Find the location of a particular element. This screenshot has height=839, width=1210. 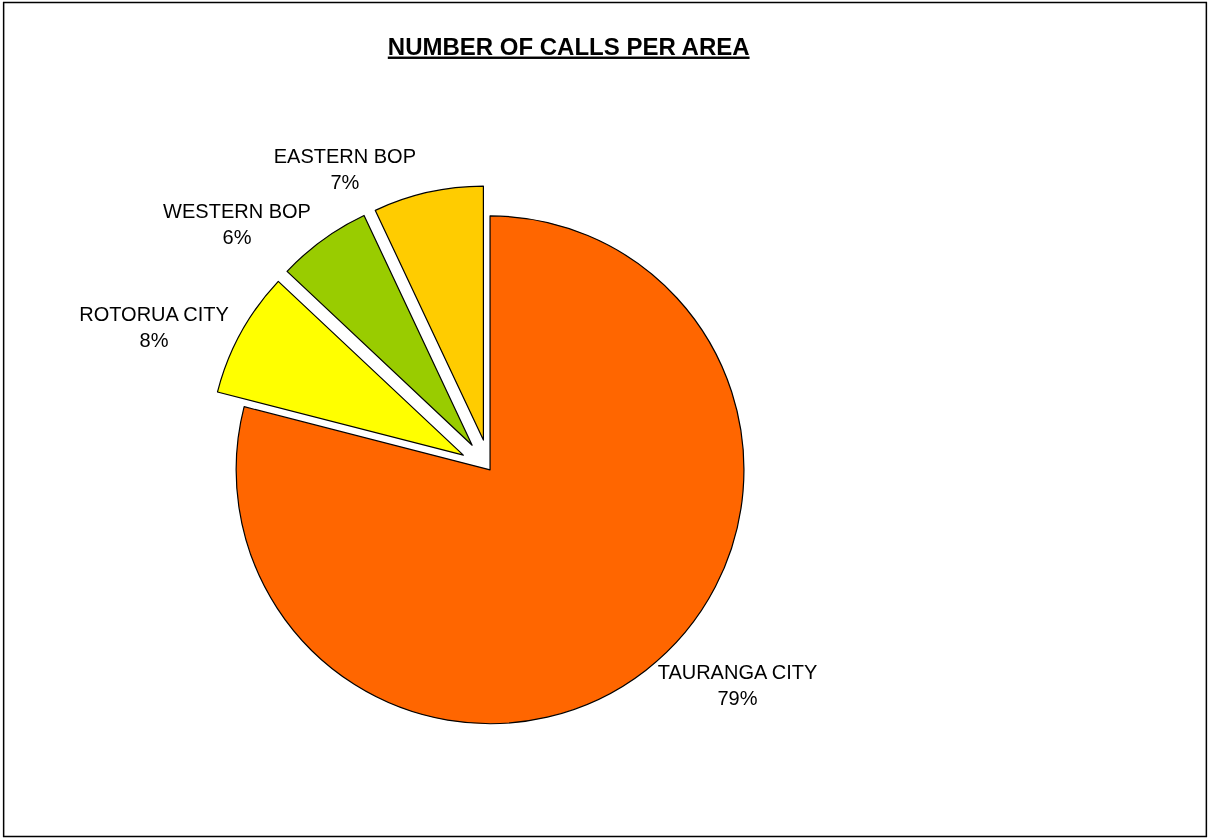

slice-label: EASTERN BOP is located at coordinates (345, 156).